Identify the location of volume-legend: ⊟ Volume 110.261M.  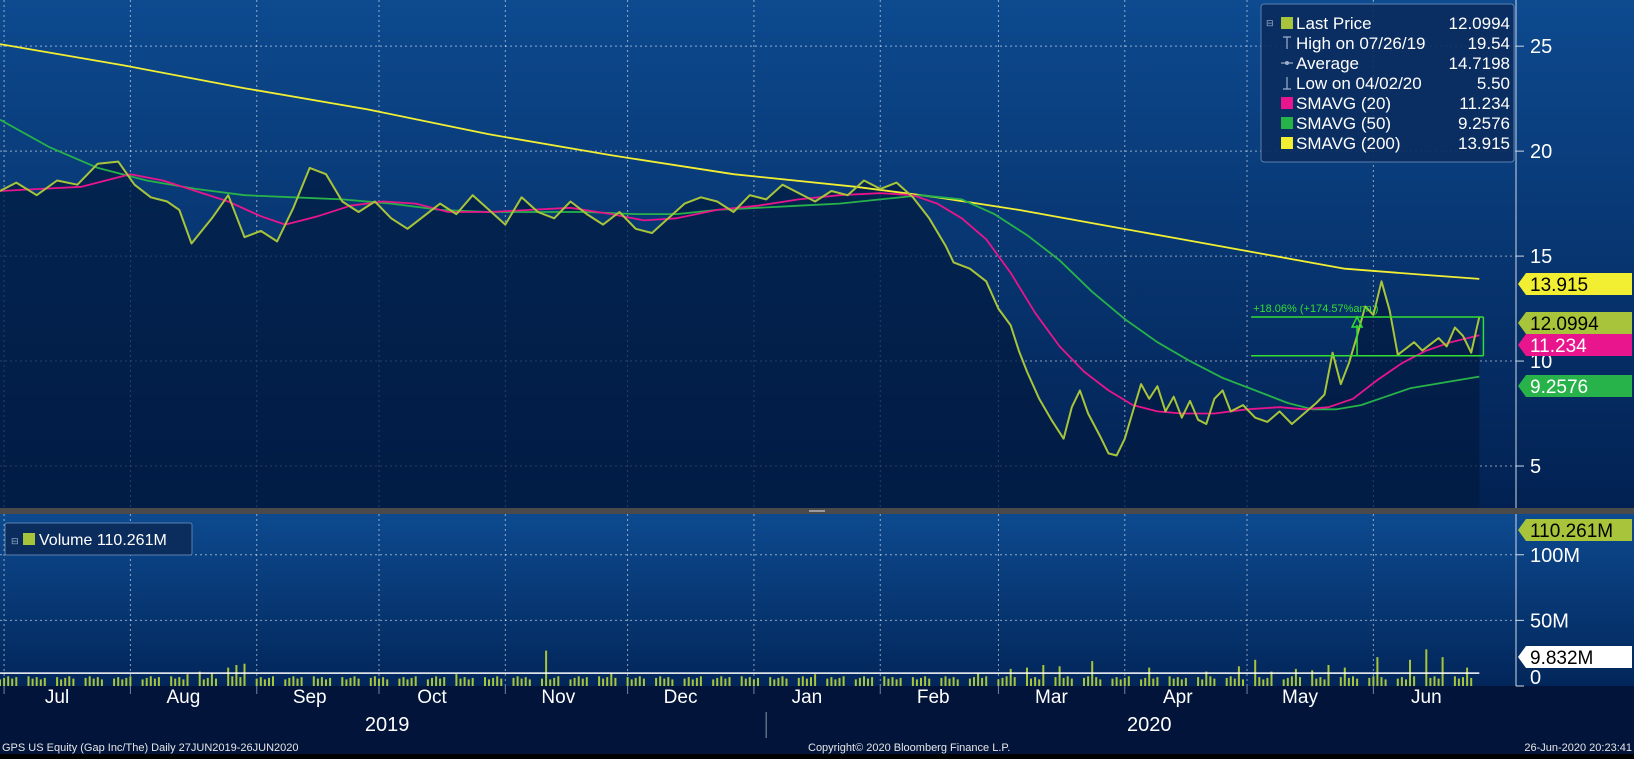
(98, 539).